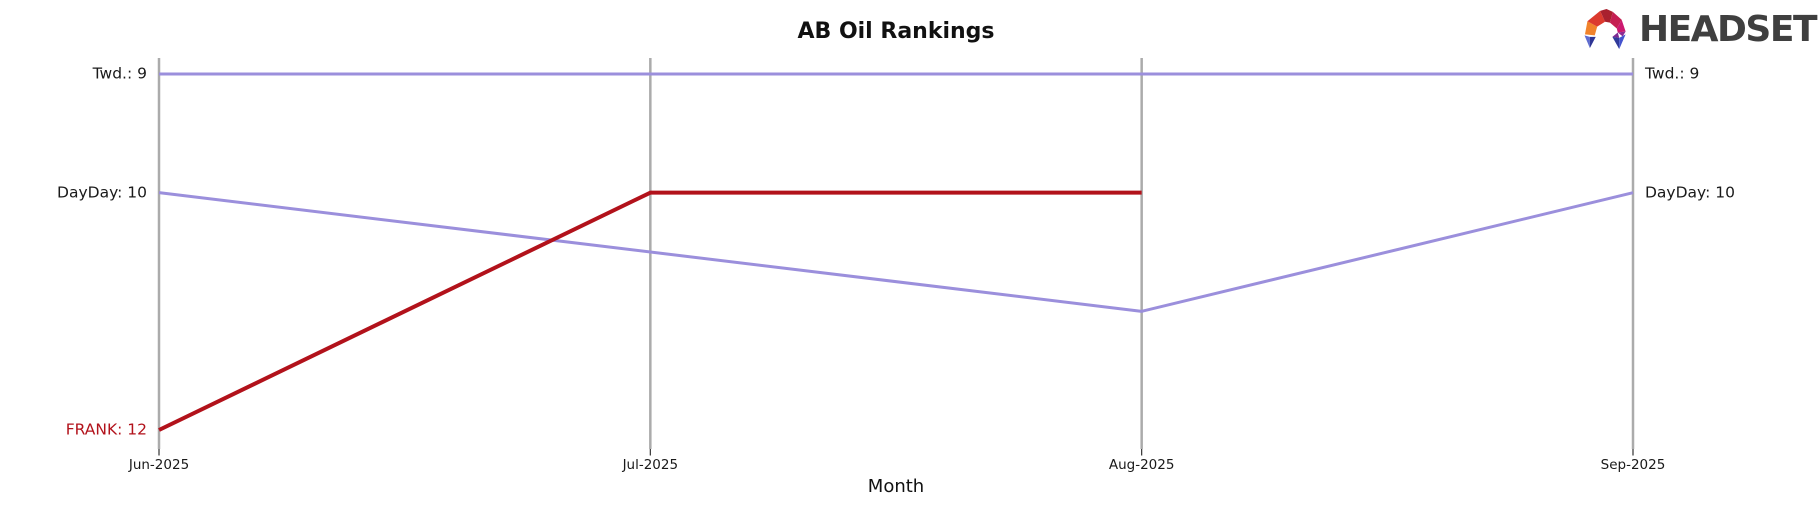 This screenshot has width=1818, height=507. What do you see at coordinates (1141, 465) in the screenshot?
I see `x-tick-label-aug-2025: Aug-2025` at bounding box center [1141, 465].